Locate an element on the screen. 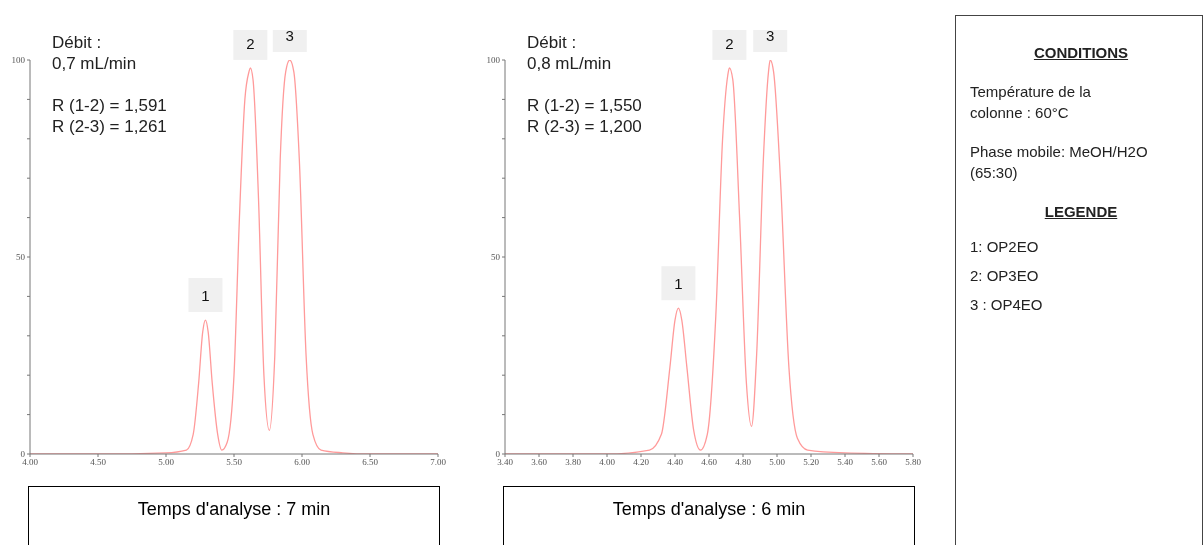  annotation: R (2-3) = 1,261 is located at coordinates (109, 126).